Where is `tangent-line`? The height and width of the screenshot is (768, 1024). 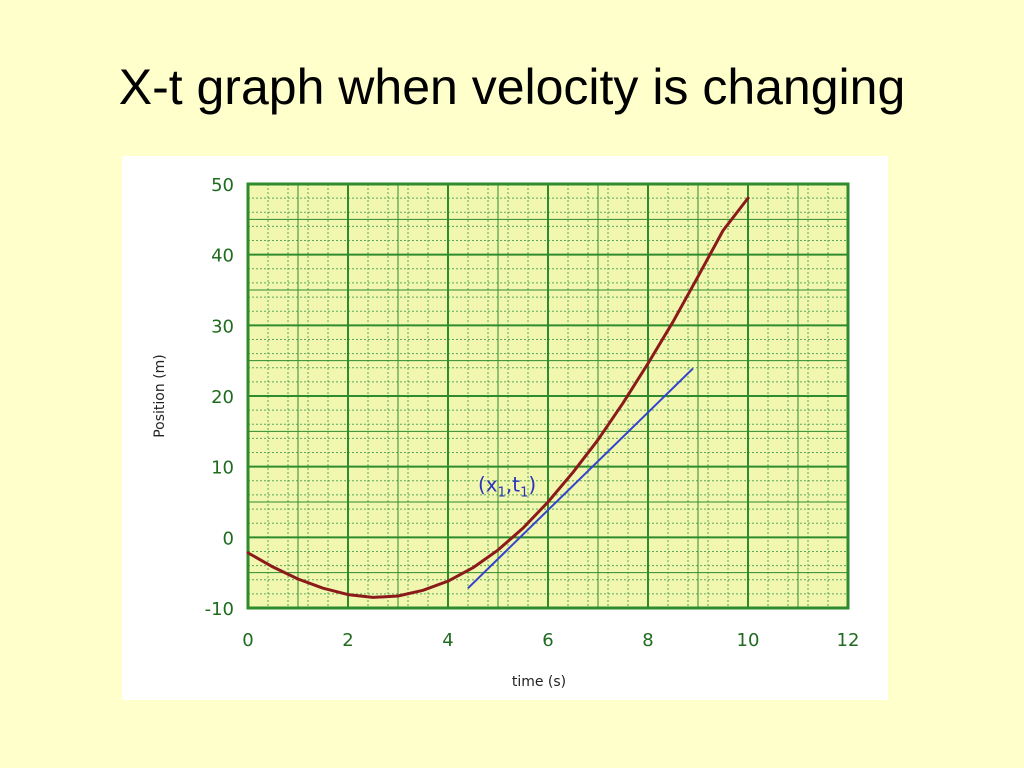 tangent-line is located at coordinates (580, 478).